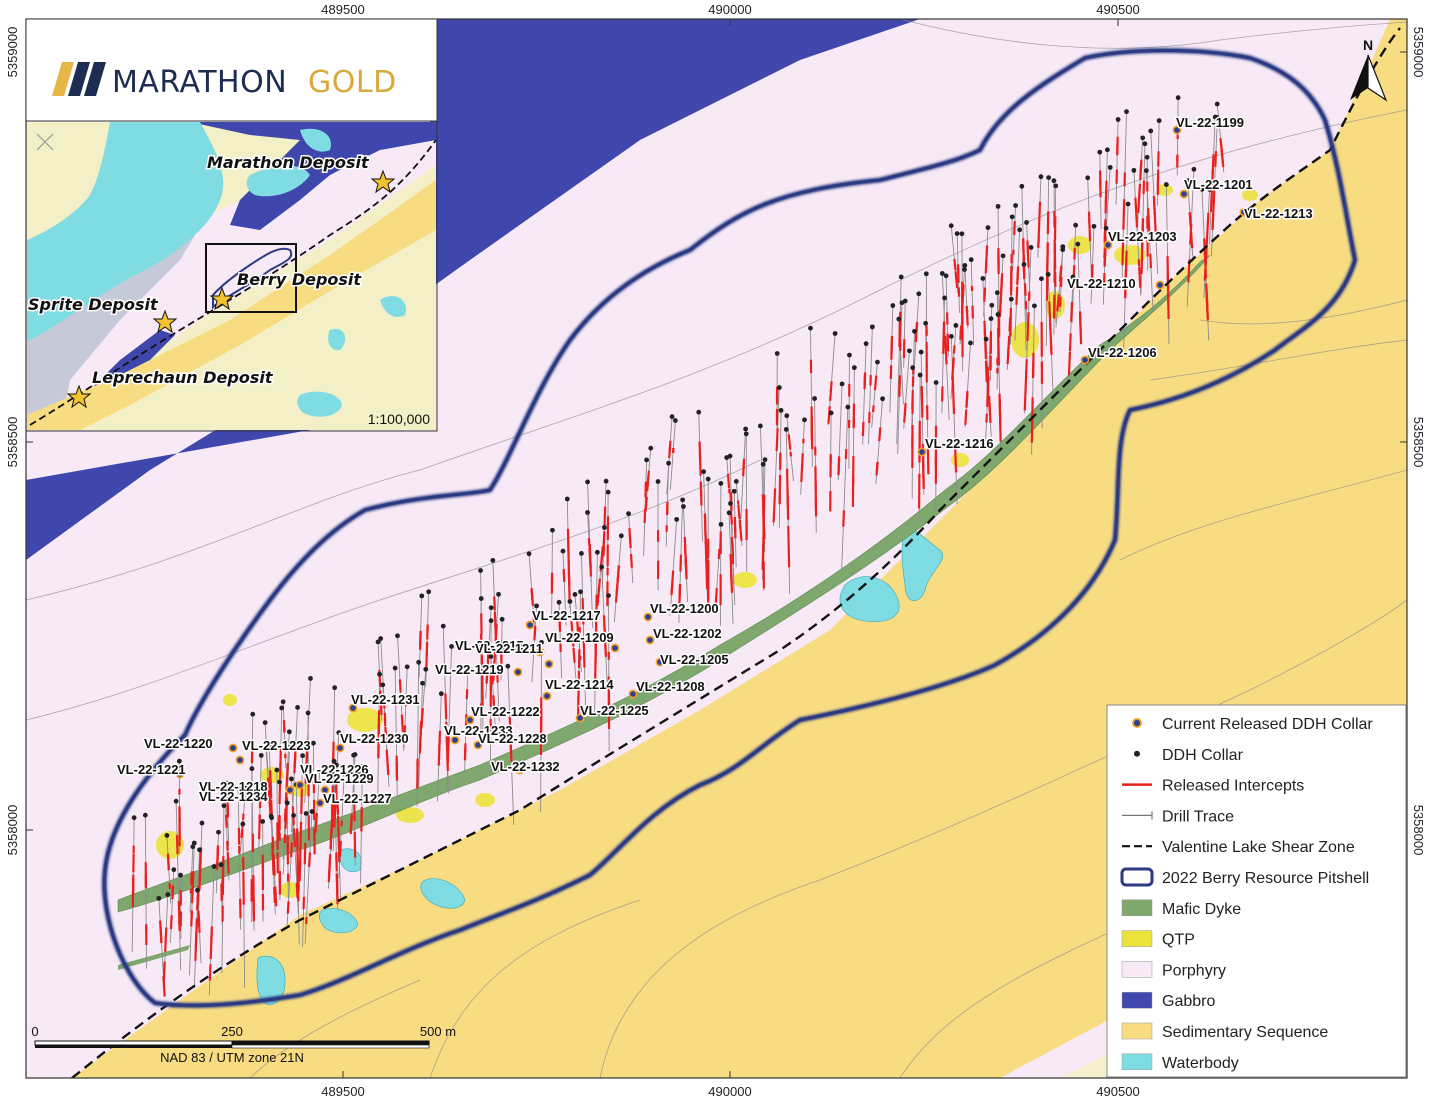 The image size is (1430, 1105). I want to click on legend-item-released-intercepts: Released Intercepts, so click(1213, 786).